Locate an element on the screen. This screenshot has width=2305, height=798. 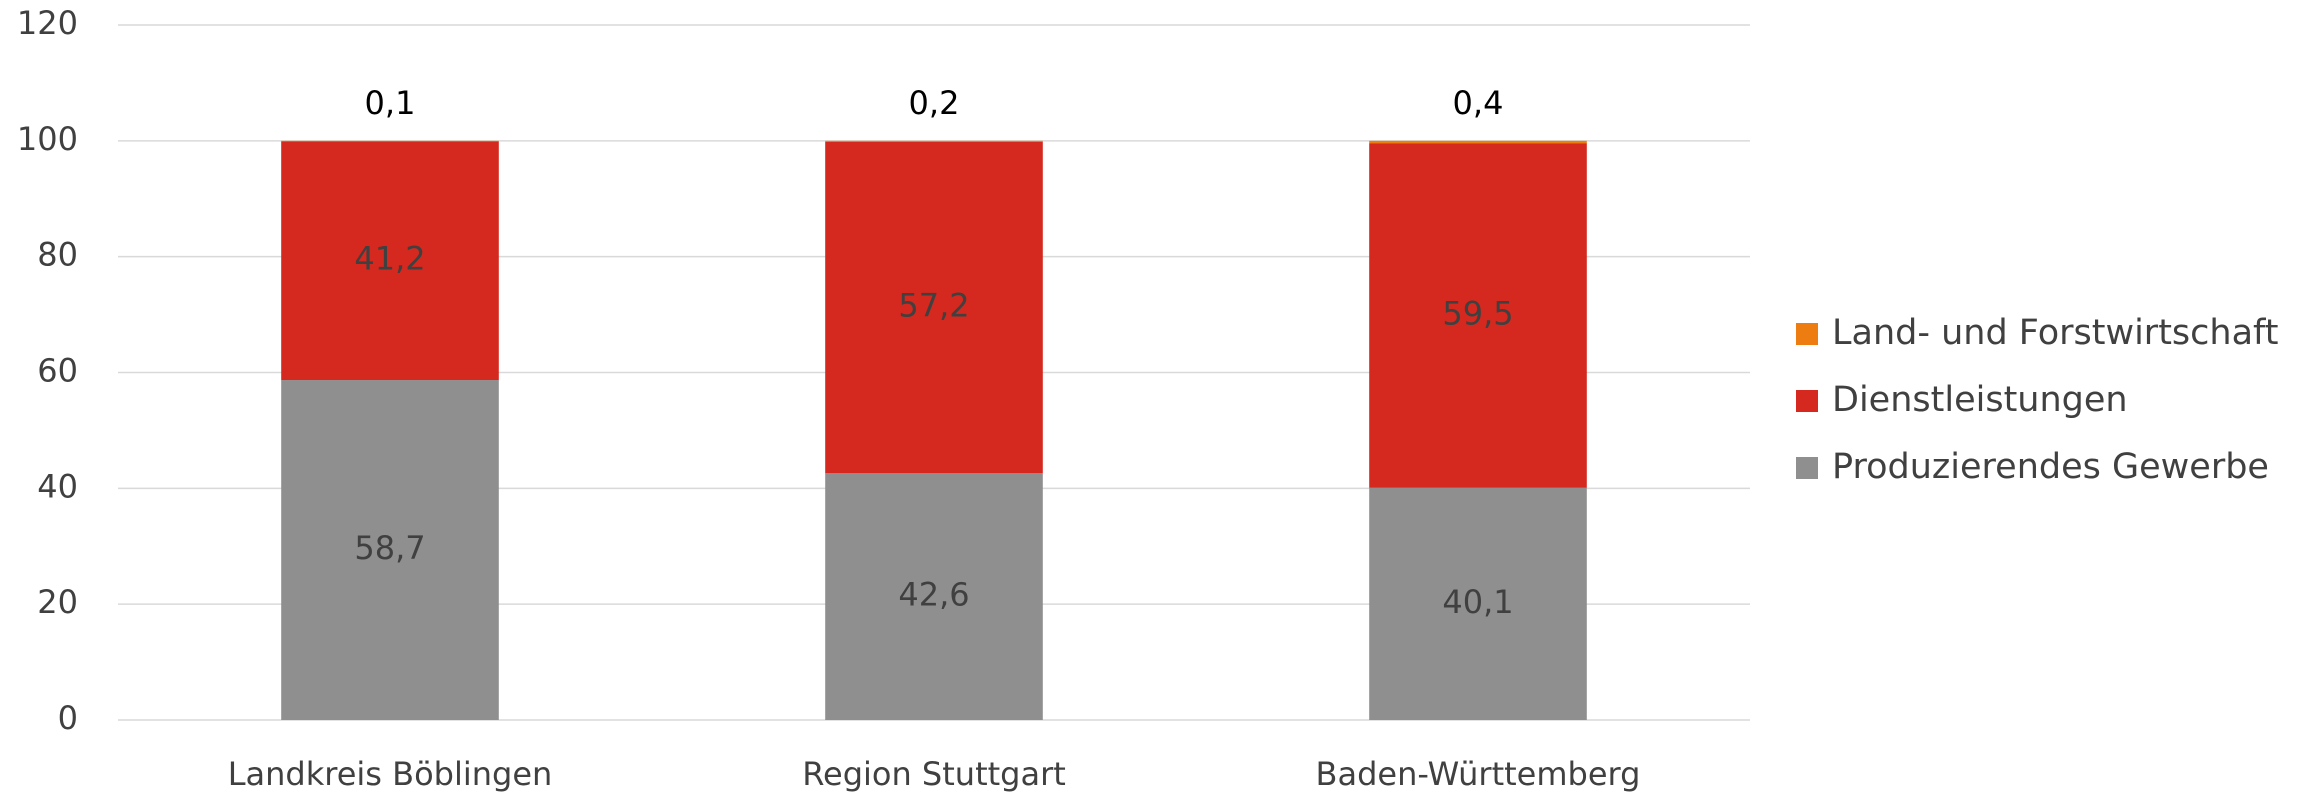
data-label: 40,1 is located at coordinates (1477, 602).